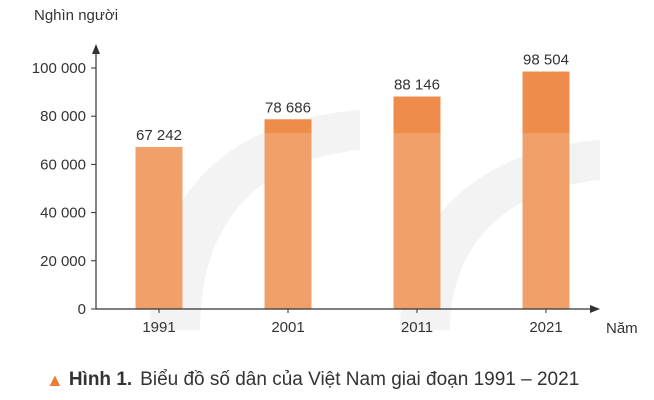 This screenshot has width=654, height=400. I want to click on bar-value-label: 88 146, so click(417, 85).